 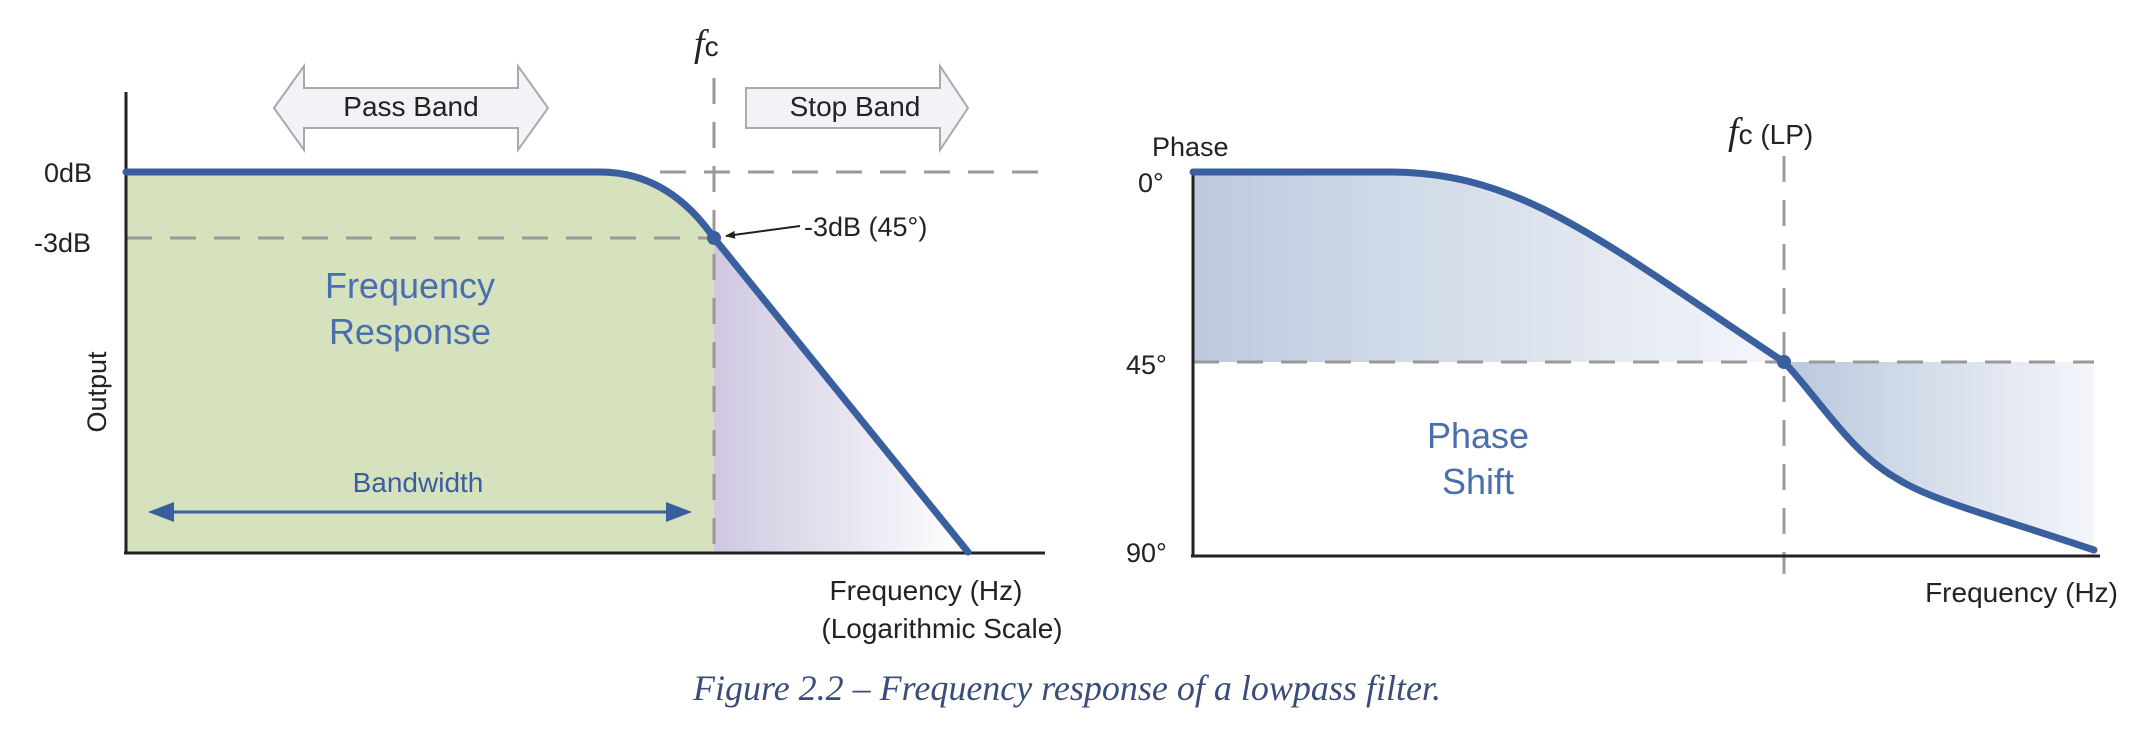 I want to click on frequency-response-label-line2: Response, so click(x=410, y=331).